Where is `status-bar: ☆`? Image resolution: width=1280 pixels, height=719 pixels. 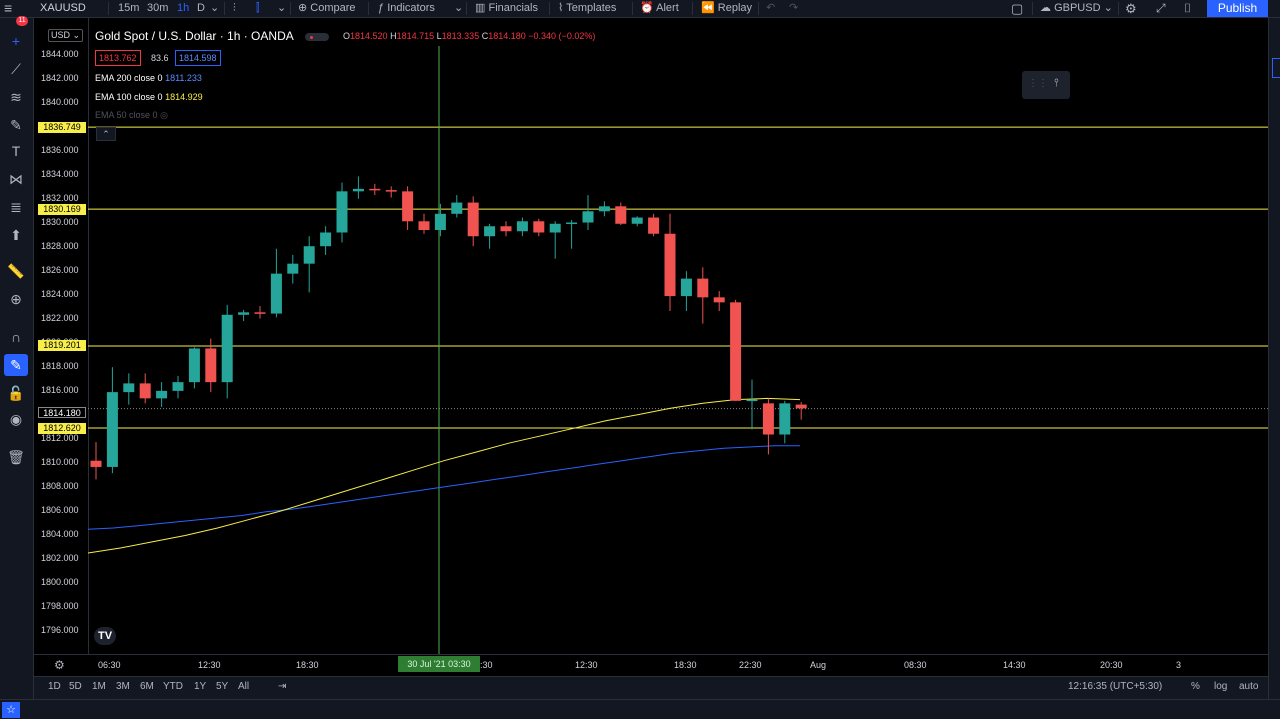
status-bar: ☆ is located at coordinates (640, 709).